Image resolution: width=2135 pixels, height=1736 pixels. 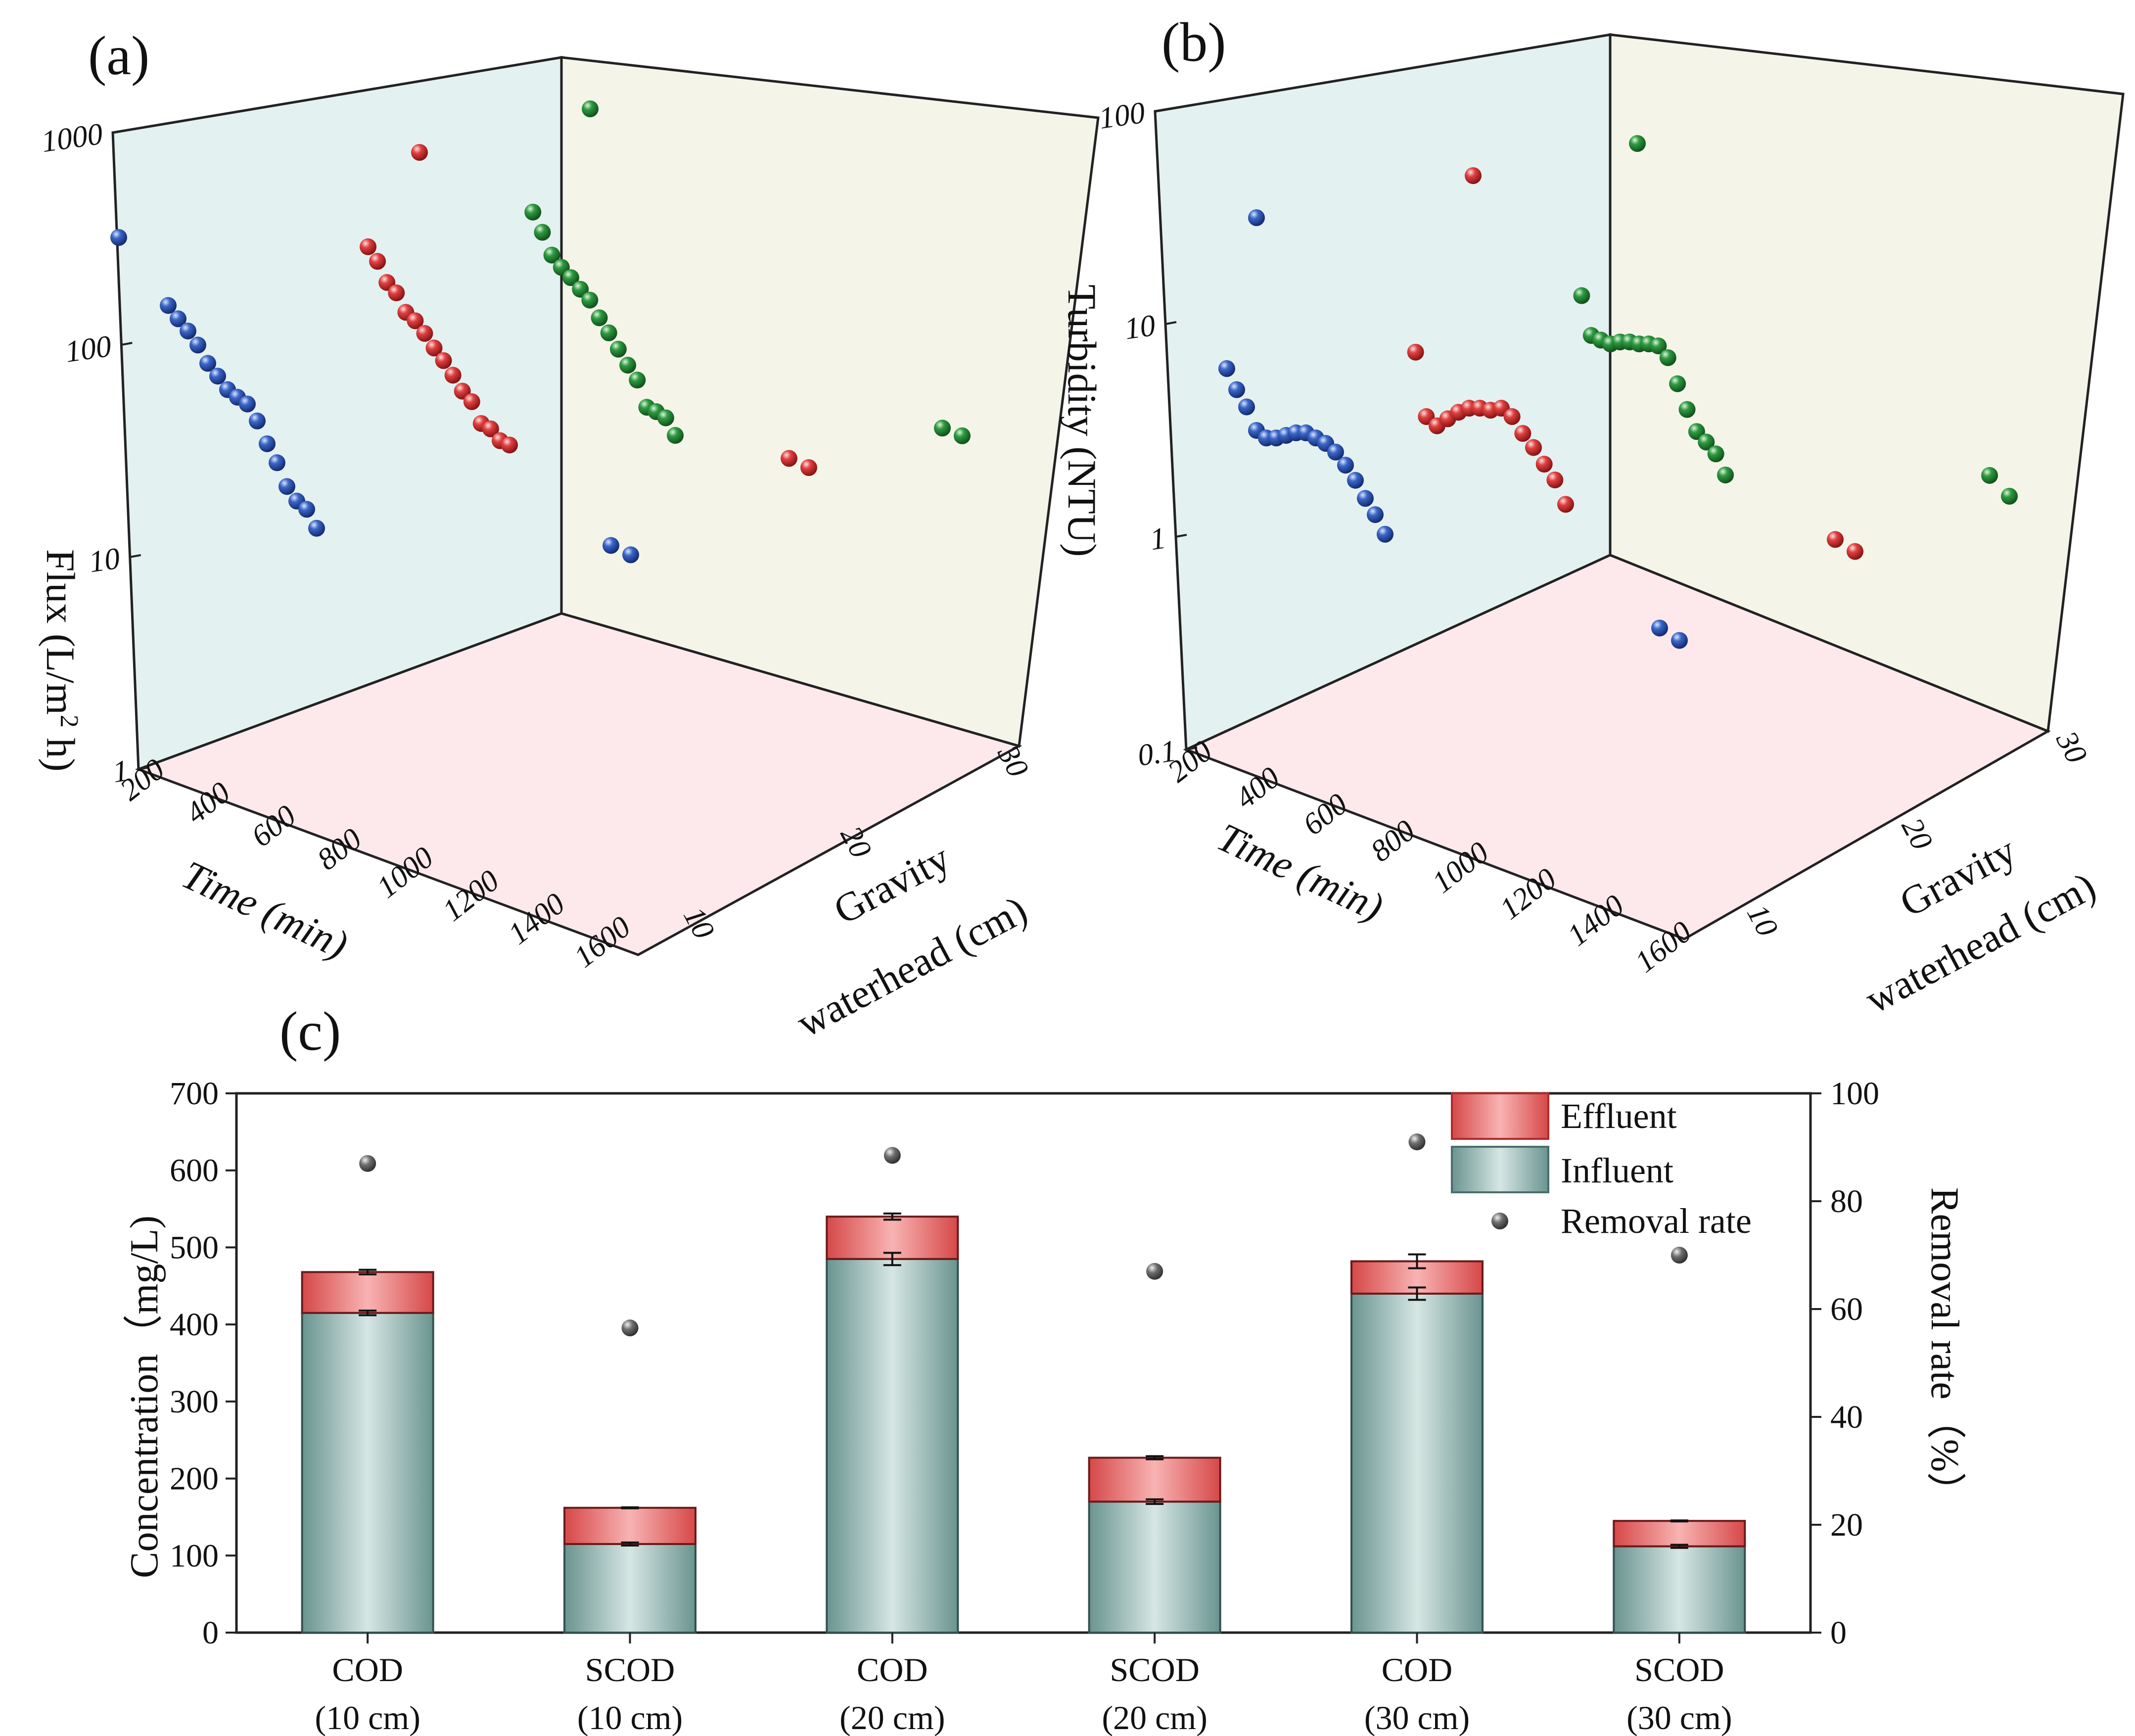 What do you see at coordinates (1657, 1221) in the screenshot?
I see `legend-removal-label: Removal rate` at bounding box center [1657, 1221].